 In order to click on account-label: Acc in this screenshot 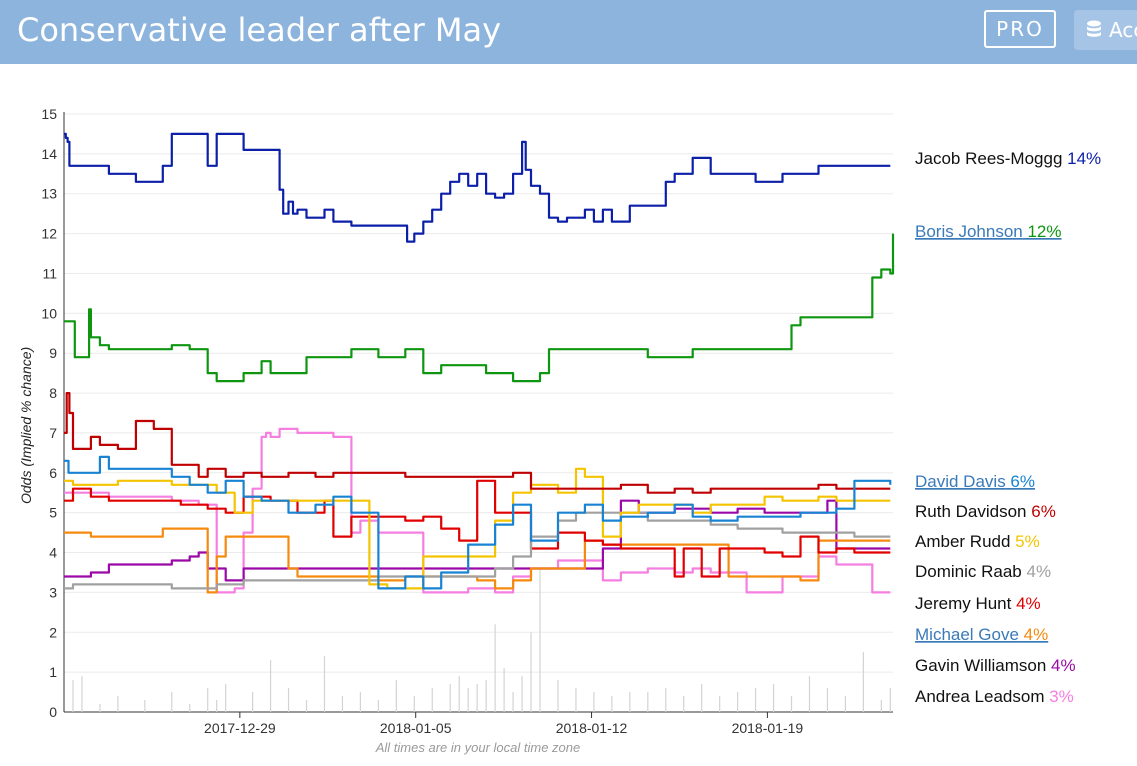, I will do `click(1123, 30)`.